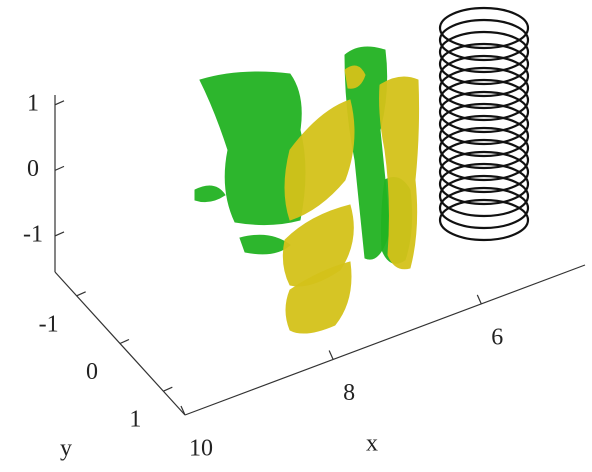  Describe the element at coordinates (49, 324) in the screenshot. I see `y-tick-label: -1` at that location.